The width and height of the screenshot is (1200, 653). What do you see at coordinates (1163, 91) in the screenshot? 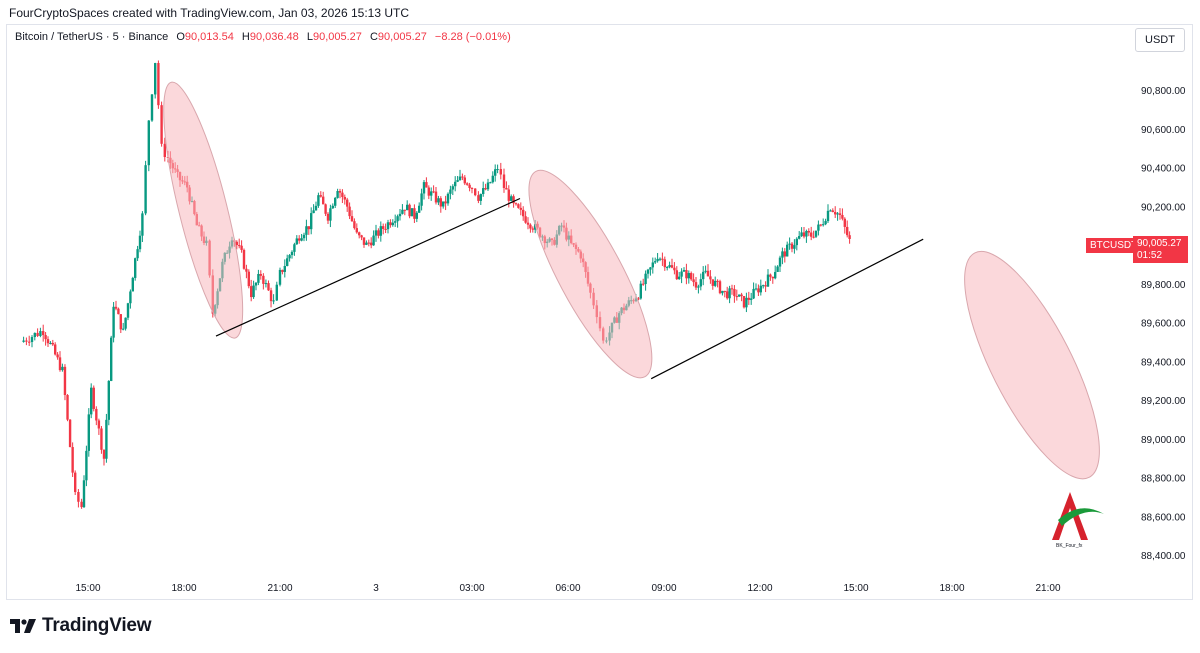
I see `y-tick-label: 90,800.00` at bounding box center [1163, 91].